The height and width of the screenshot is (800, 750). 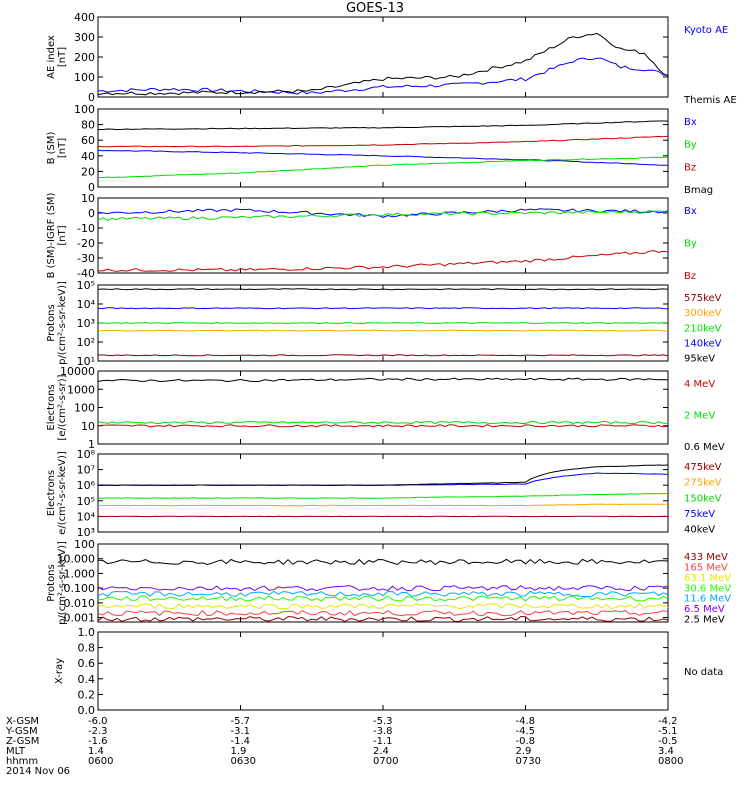 What do you see at coordinates (703, 483) in the screenshot?
I see `legend-label: 275keV` at bounding box center [703, 483].